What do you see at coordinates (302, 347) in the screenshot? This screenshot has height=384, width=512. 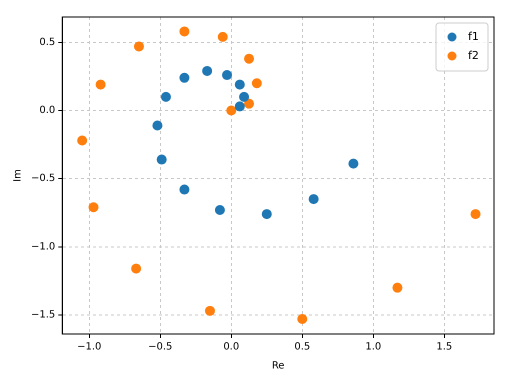 I see `x-tick-label: 0.5` at bounding box center [302, 347].